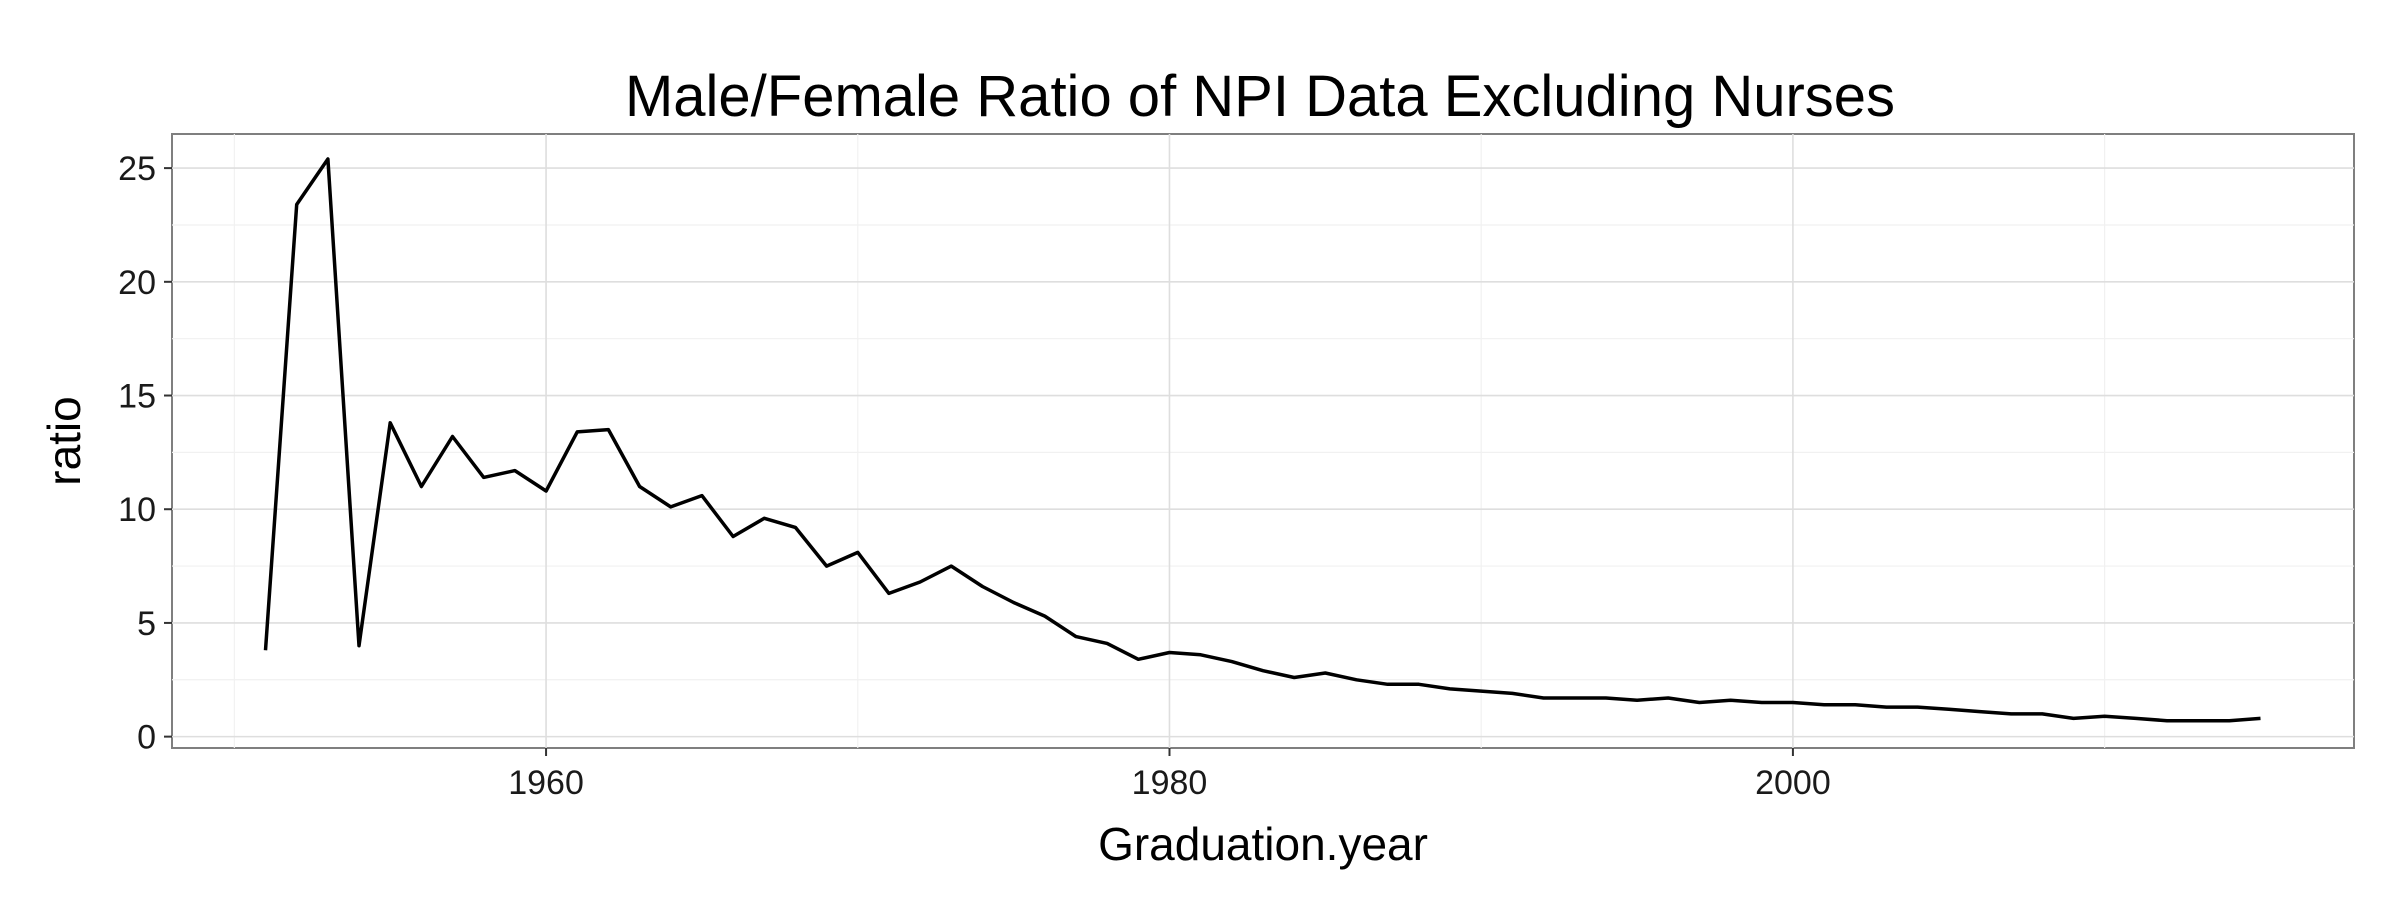  I want to click on x-tick-label: 2000, so click(1793, 783).